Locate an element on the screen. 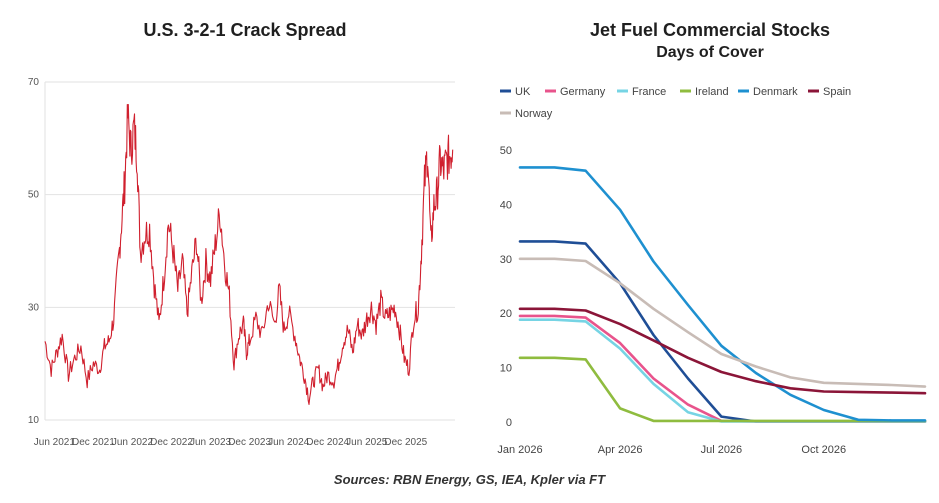 This screenshot has height=503, width=939. crack-y-tick-label: 30 is located at coordinates (34, 307).